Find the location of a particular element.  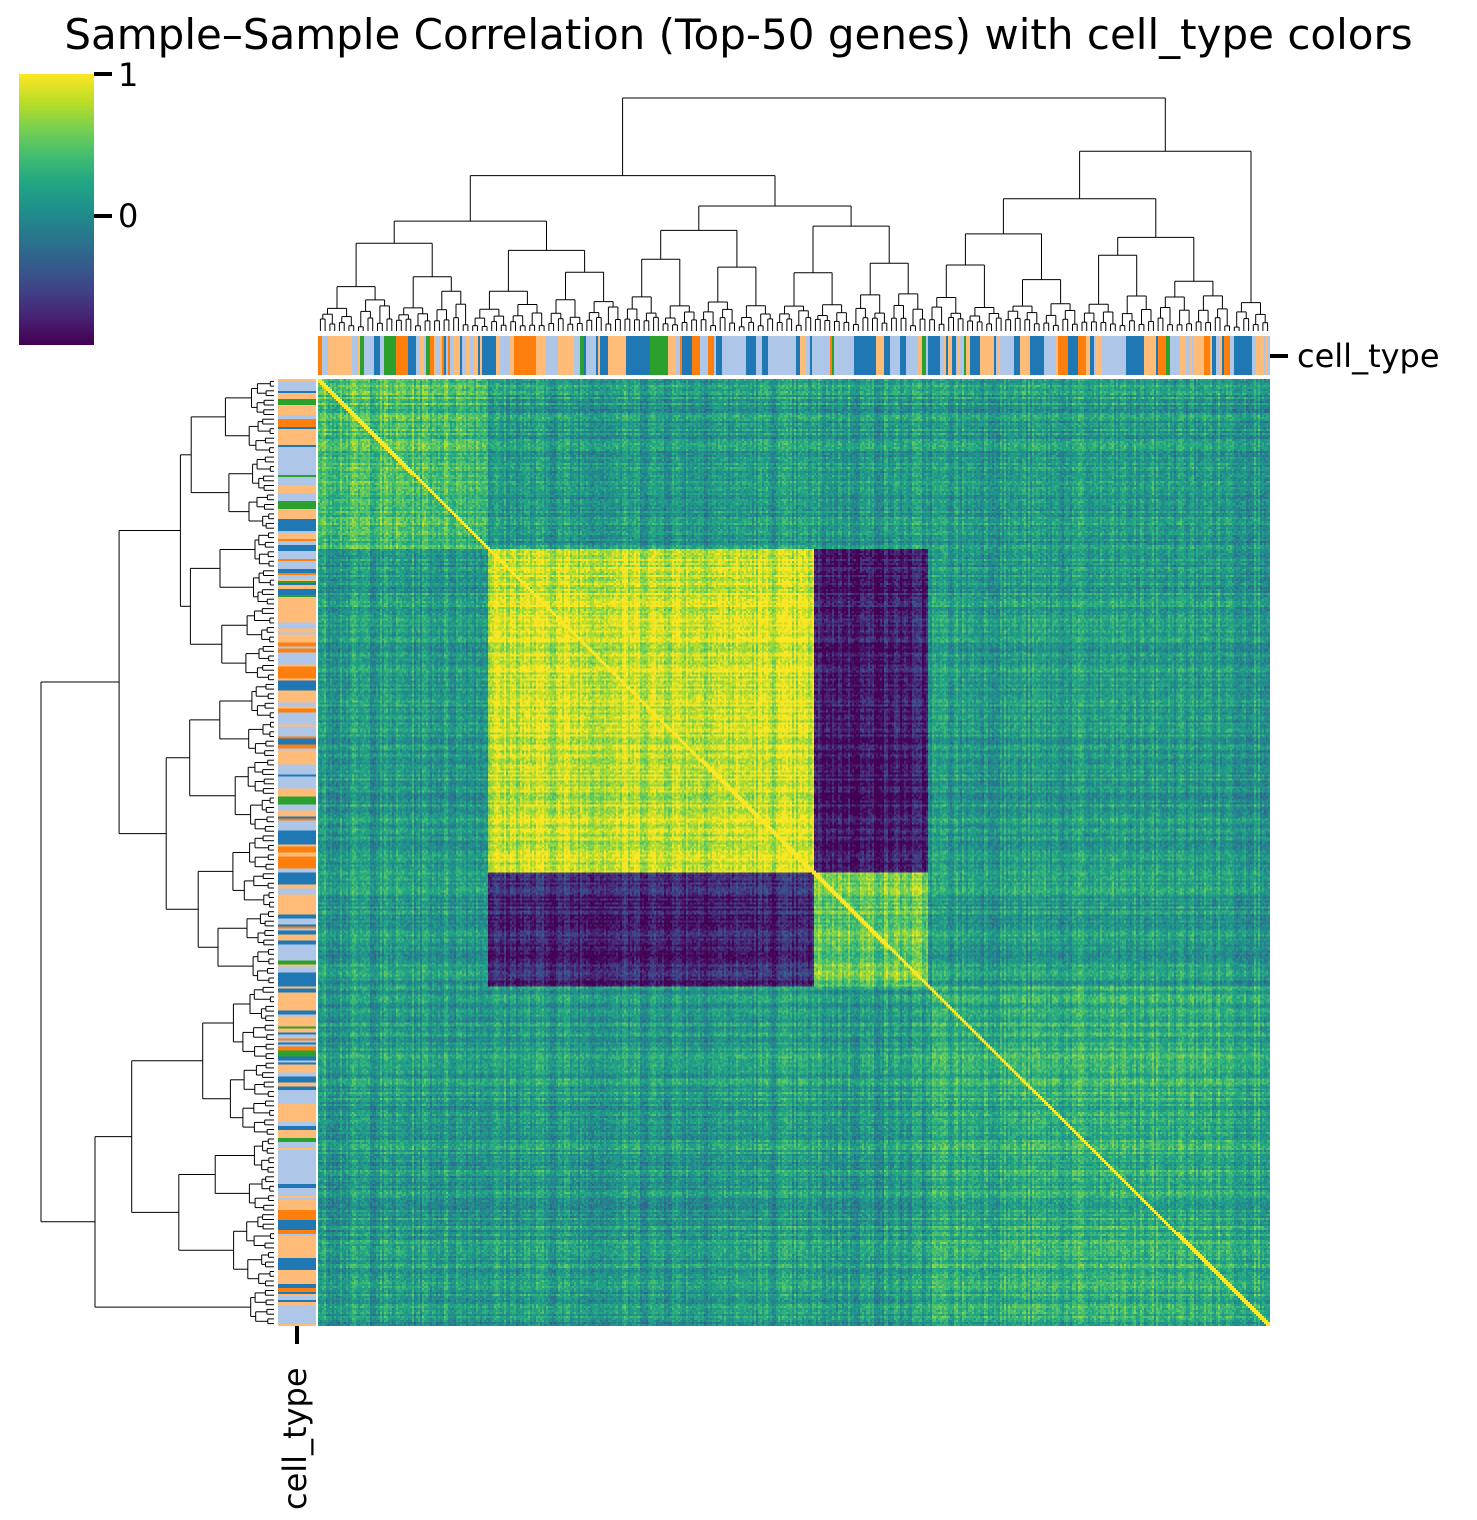

column-annotation-label: cell_type is located at coordinates (1368, 356).